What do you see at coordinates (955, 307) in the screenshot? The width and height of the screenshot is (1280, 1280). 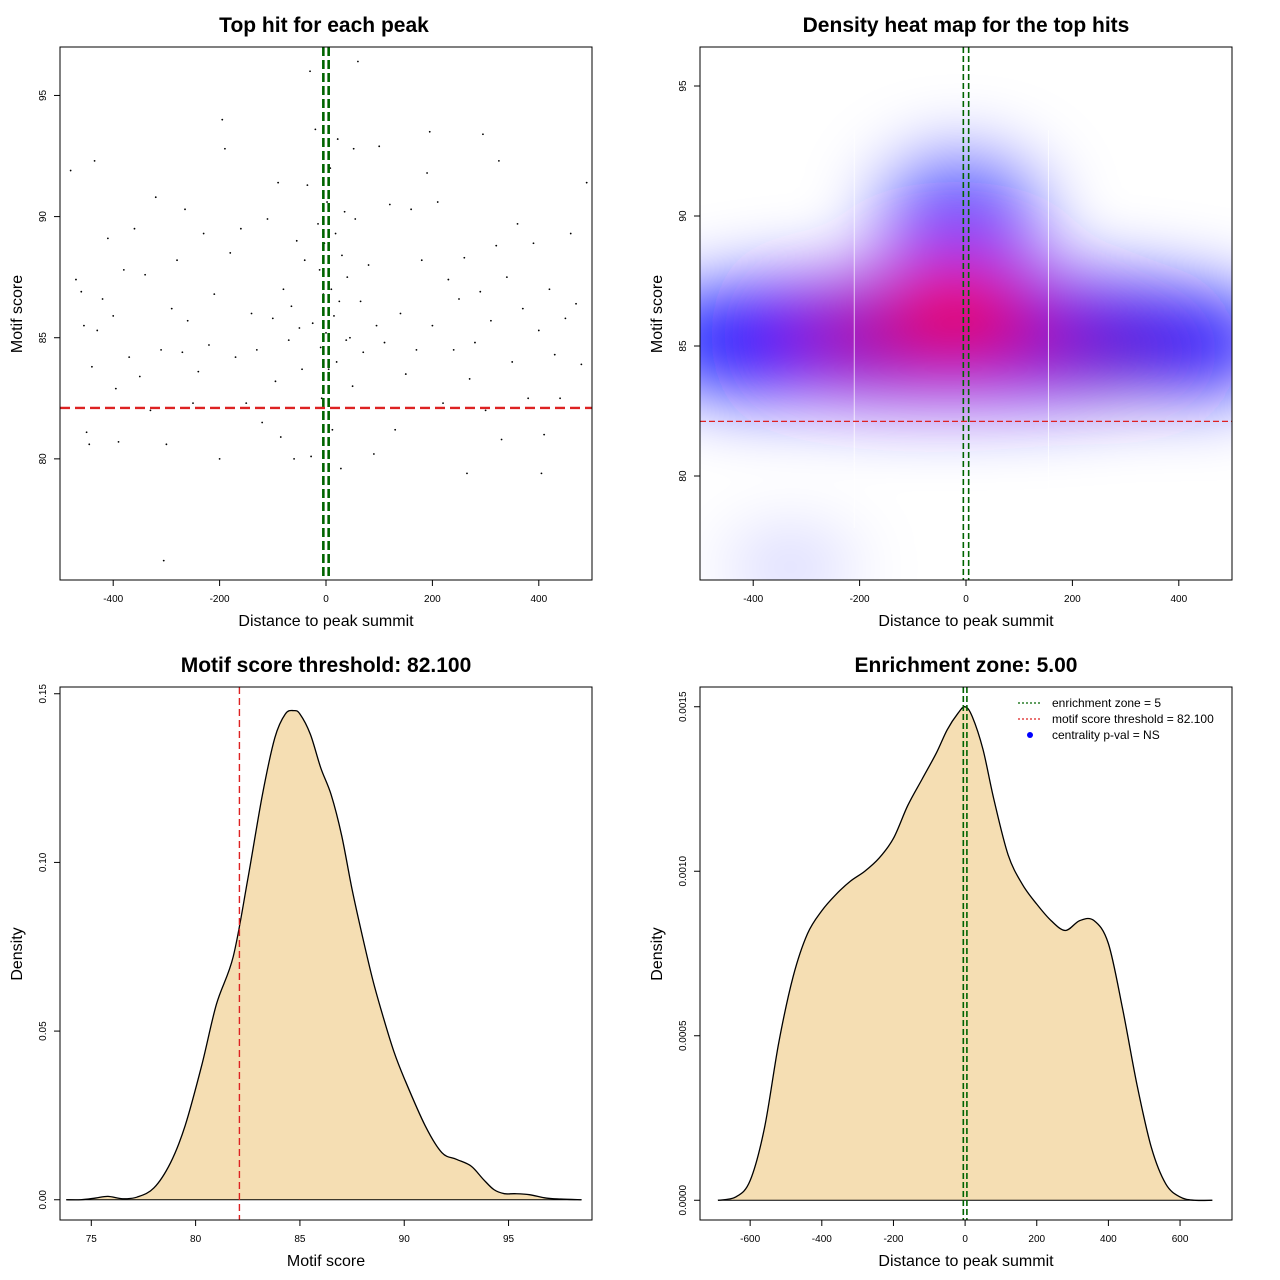 I see `heatmap-density-peak` at bounding box center [955, 307].